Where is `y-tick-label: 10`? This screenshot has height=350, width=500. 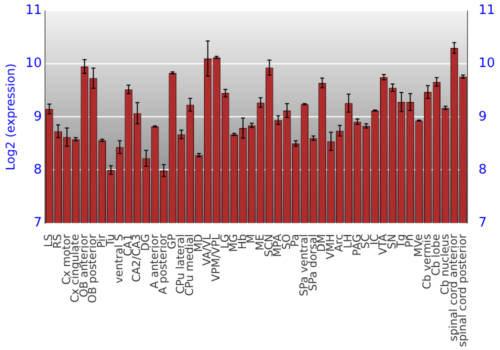 y-tick-label: 10 is located at coordinates (33, 64).